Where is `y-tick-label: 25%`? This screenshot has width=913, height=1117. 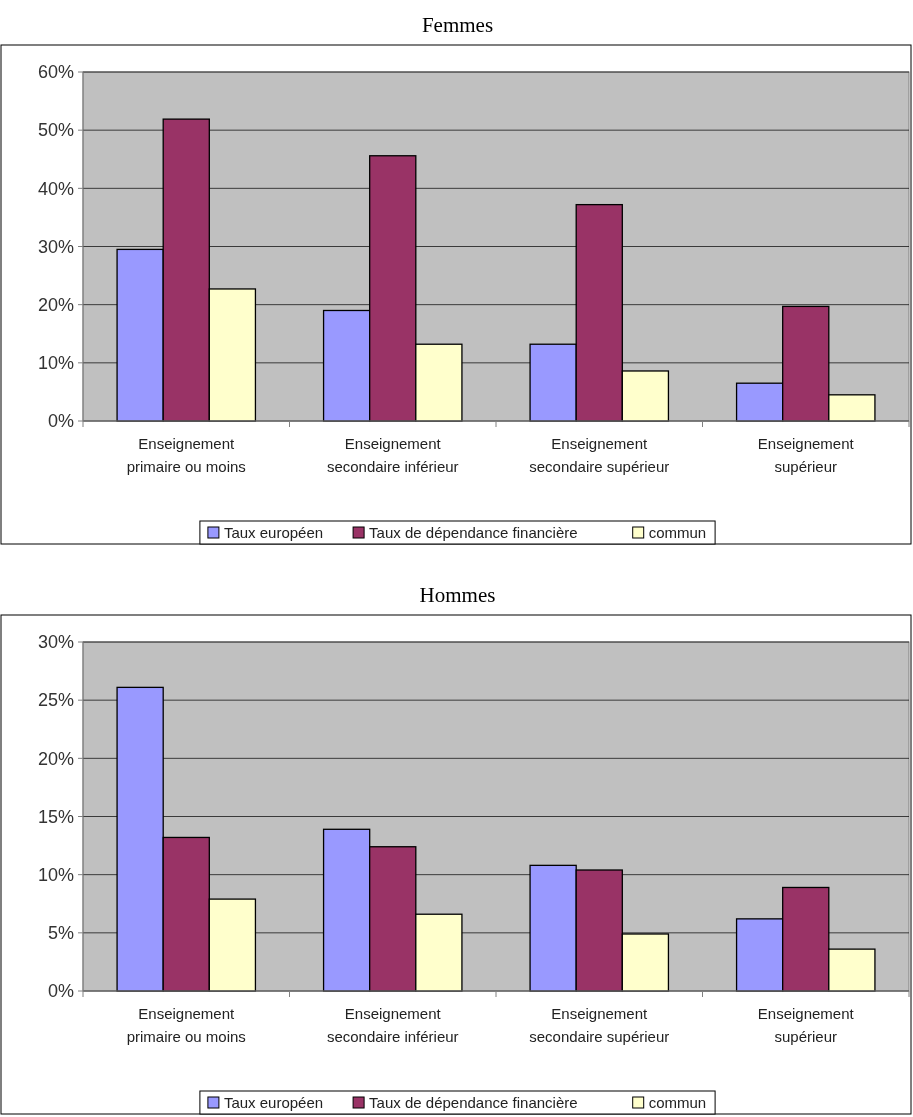 y-tick-label: 25% is located at coordinates (55, 700).